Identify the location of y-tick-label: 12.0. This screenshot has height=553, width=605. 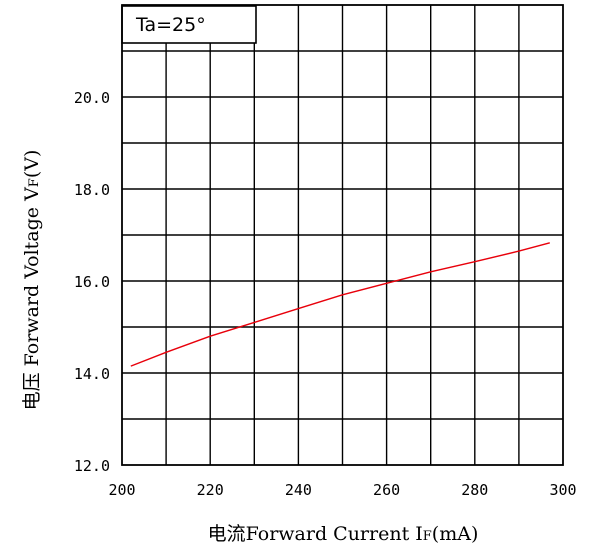
(92, 466).